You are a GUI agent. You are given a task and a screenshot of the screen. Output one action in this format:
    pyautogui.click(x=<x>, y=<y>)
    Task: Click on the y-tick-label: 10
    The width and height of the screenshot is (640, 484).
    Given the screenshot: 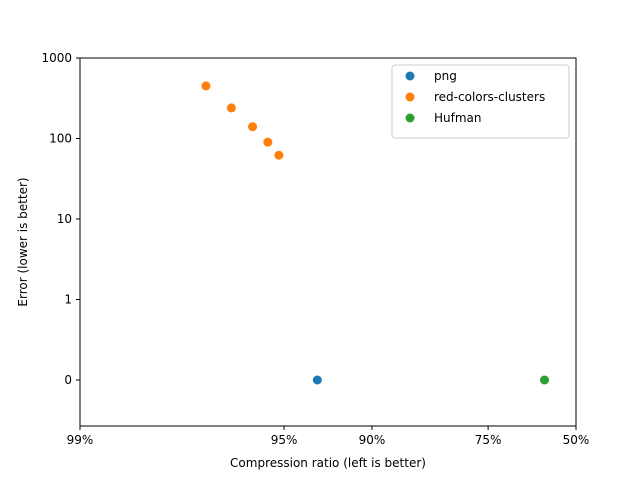 What is the action you would take?
    pyautogui.click(x=64, y=219)
    